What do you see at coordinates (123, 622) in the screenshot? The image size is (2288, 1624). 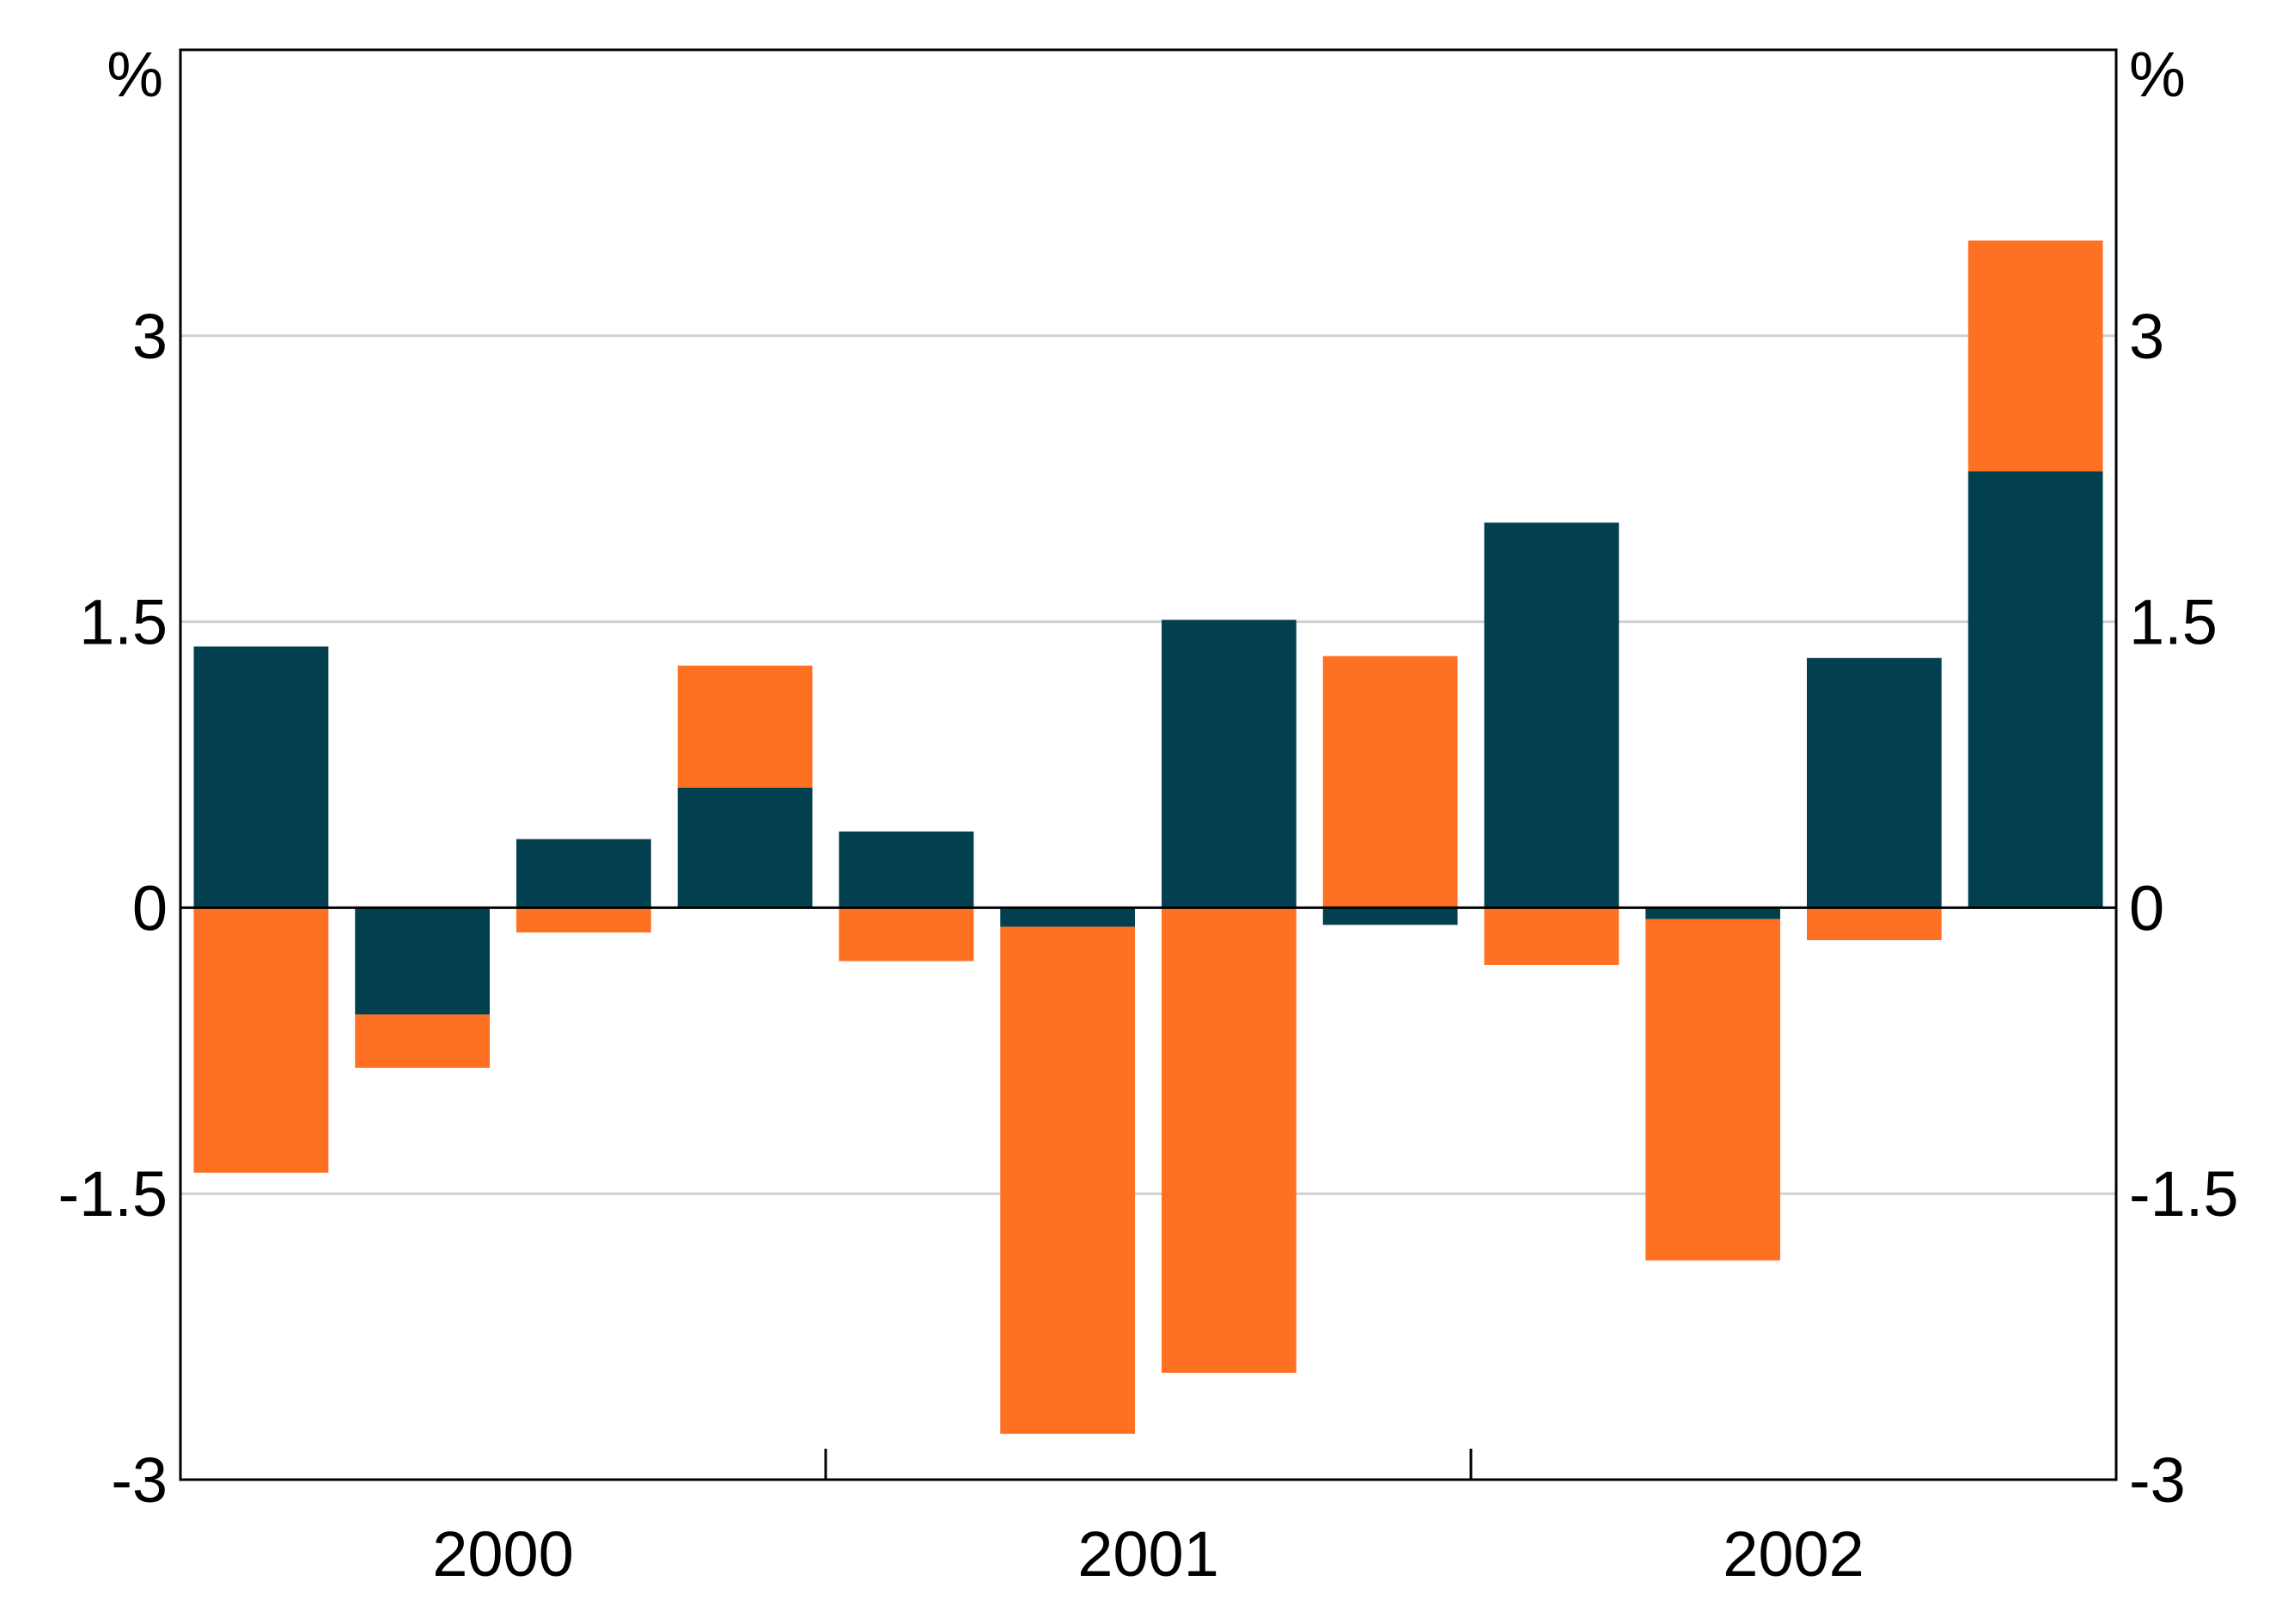 I see `y-tick-label-left: 1.5` at bounding box center [123, 622].